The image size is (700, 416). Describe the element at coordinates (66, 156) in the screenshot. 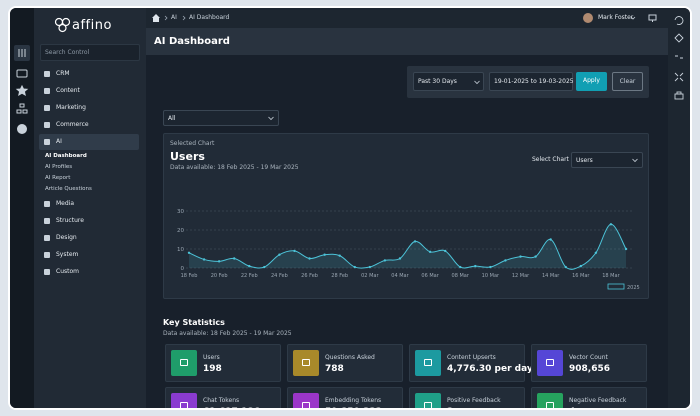

I see `nav-subitem: AI Dashboard` at that location.